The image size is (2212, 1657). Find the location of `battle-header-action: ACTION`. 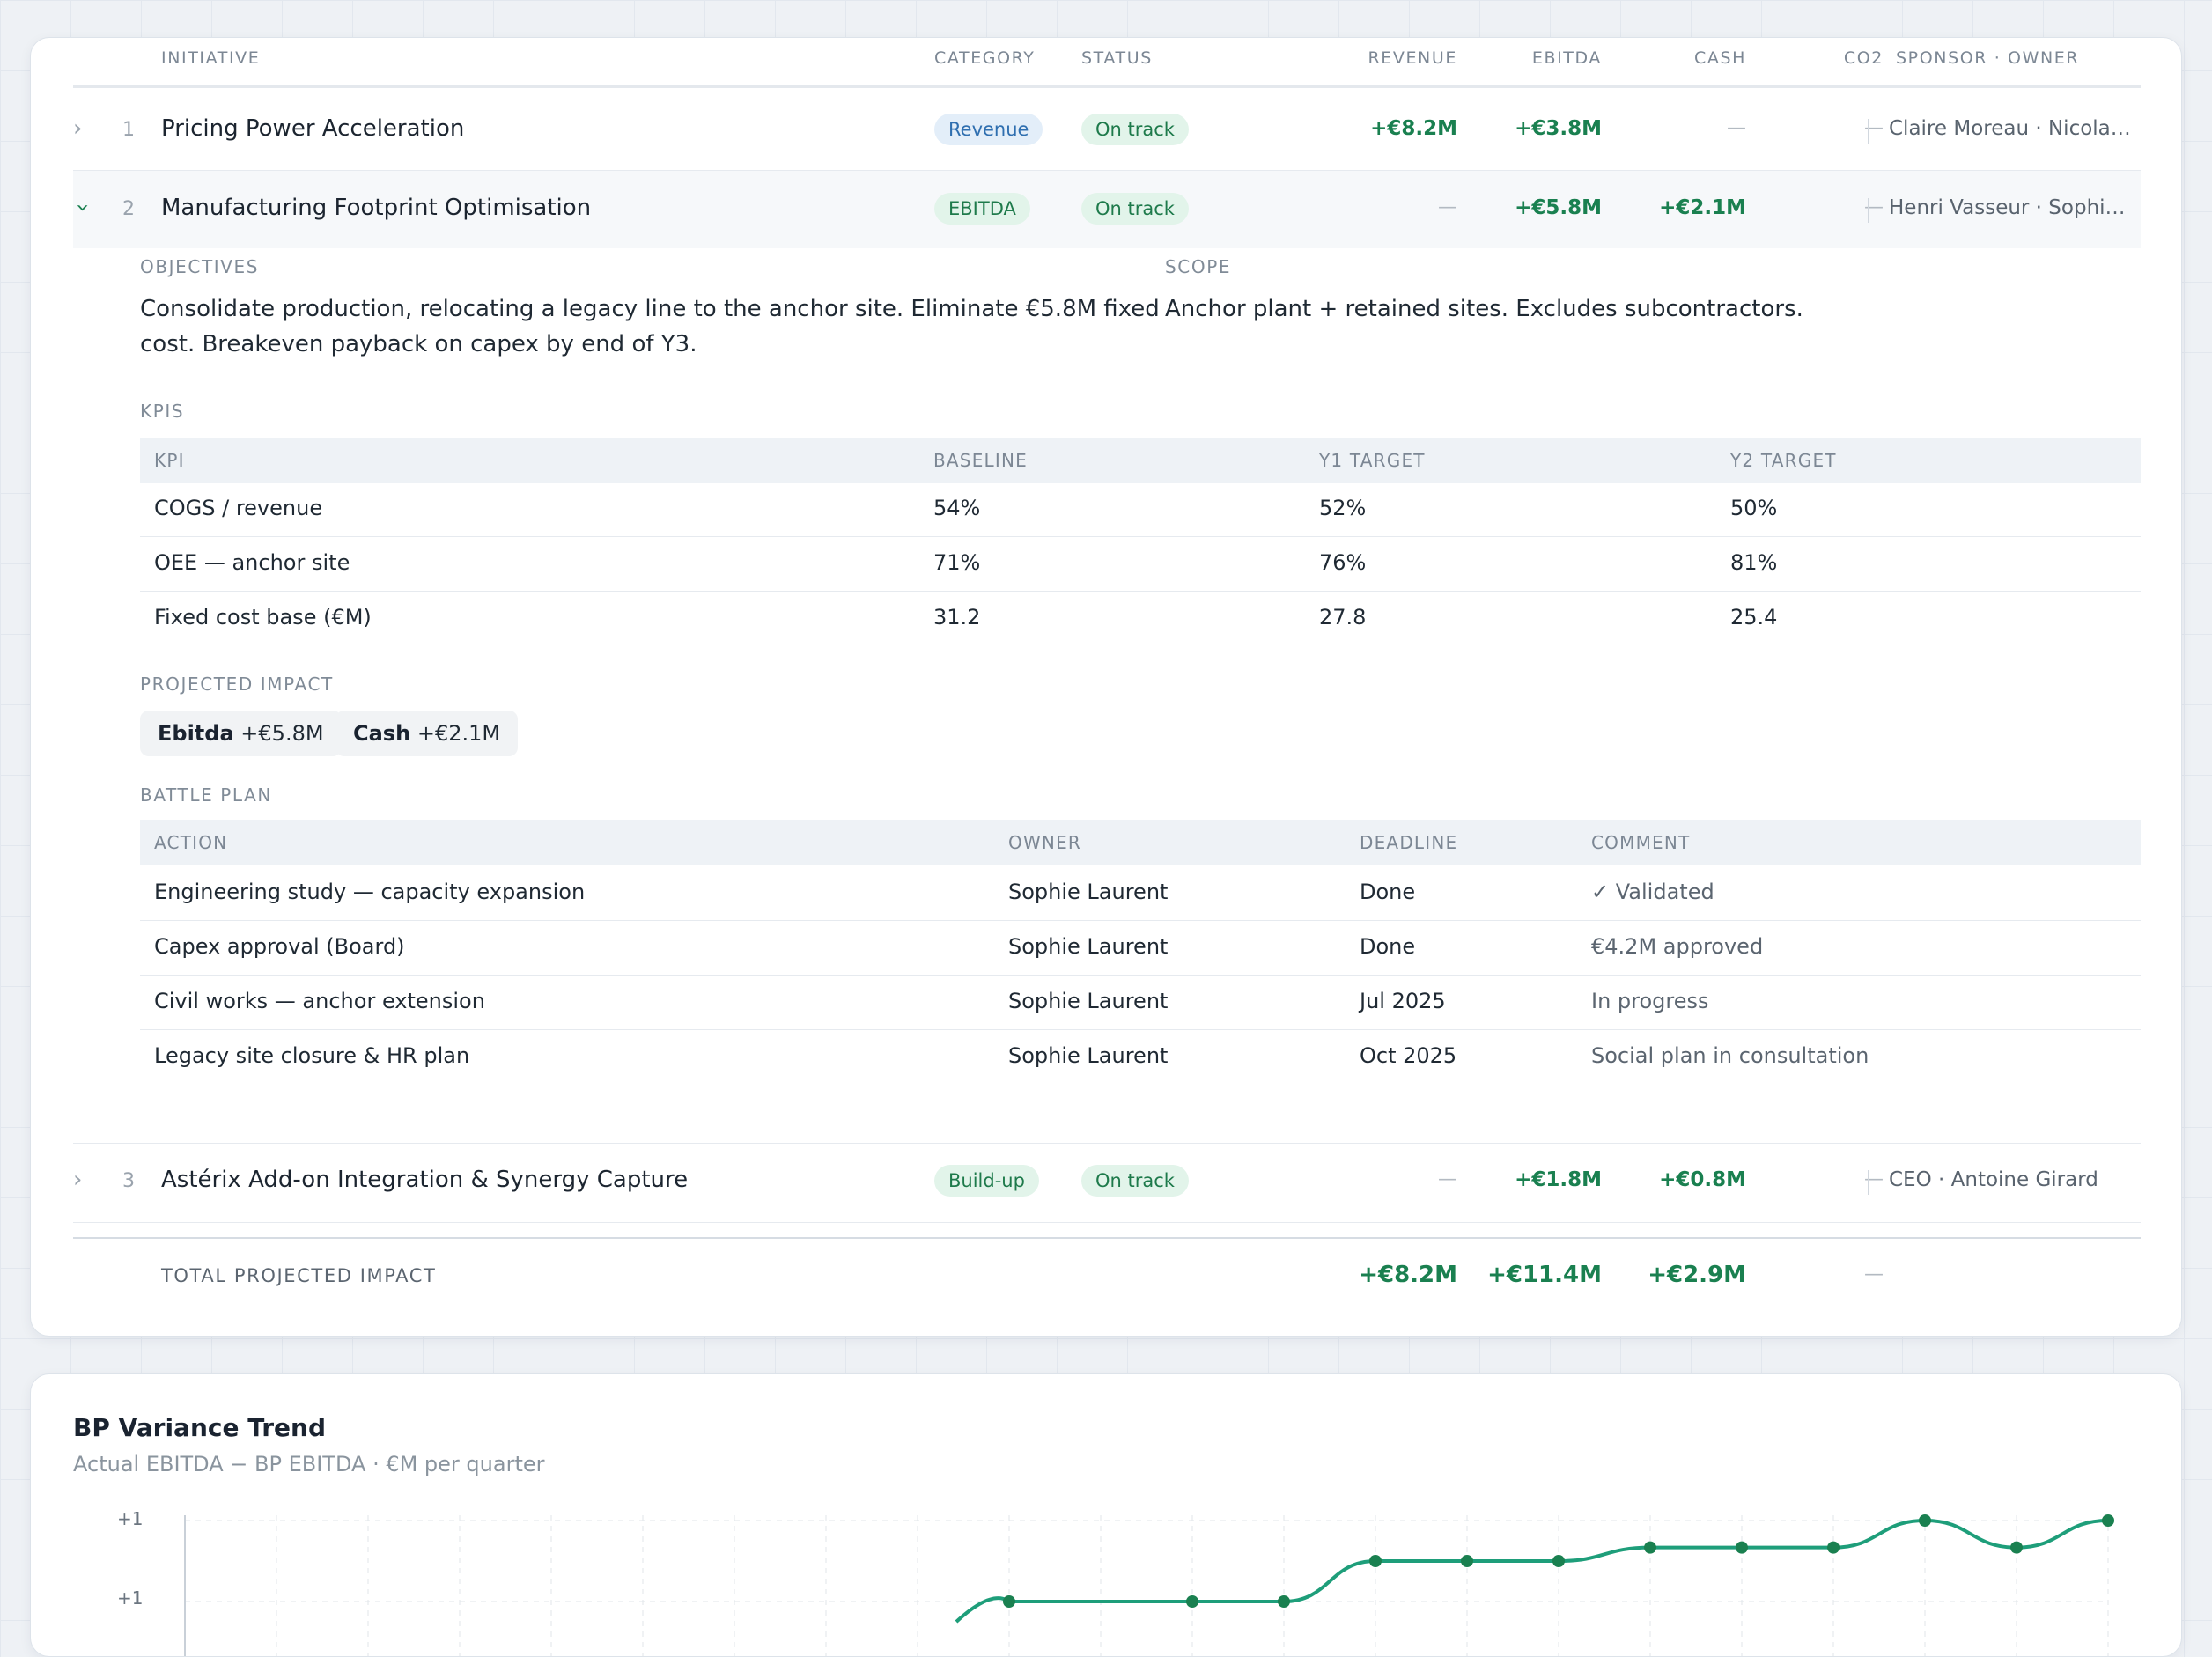

battle-header-action: ACTION is located at coordinates (191, 842).